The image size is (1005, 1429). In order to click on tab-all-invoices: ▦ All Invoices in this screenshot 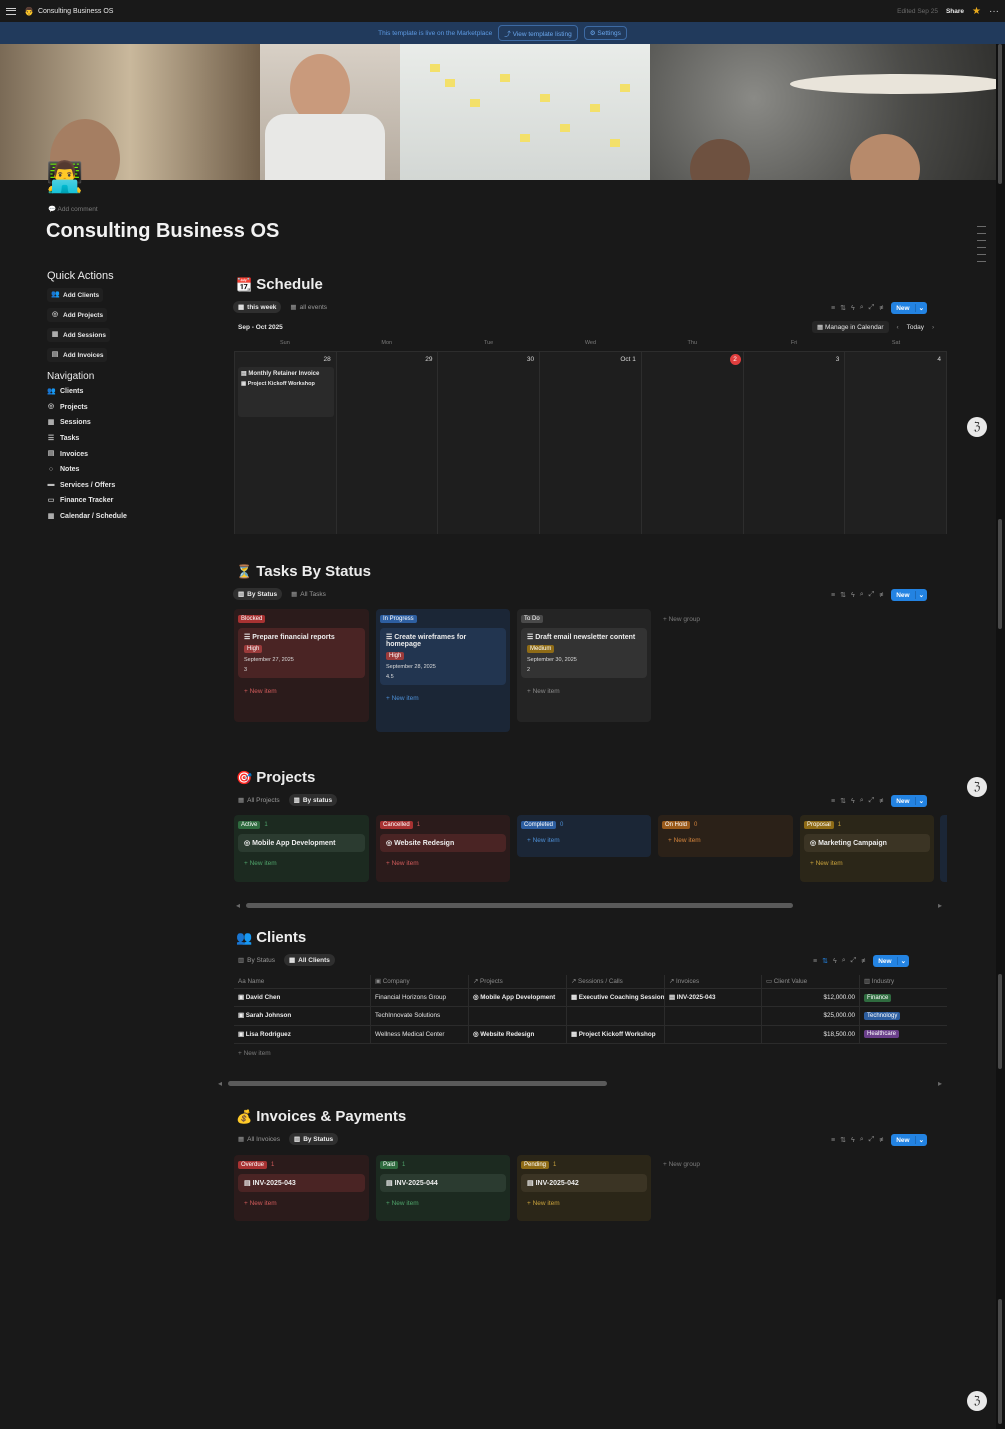, I will do `click(259, 1139)`.